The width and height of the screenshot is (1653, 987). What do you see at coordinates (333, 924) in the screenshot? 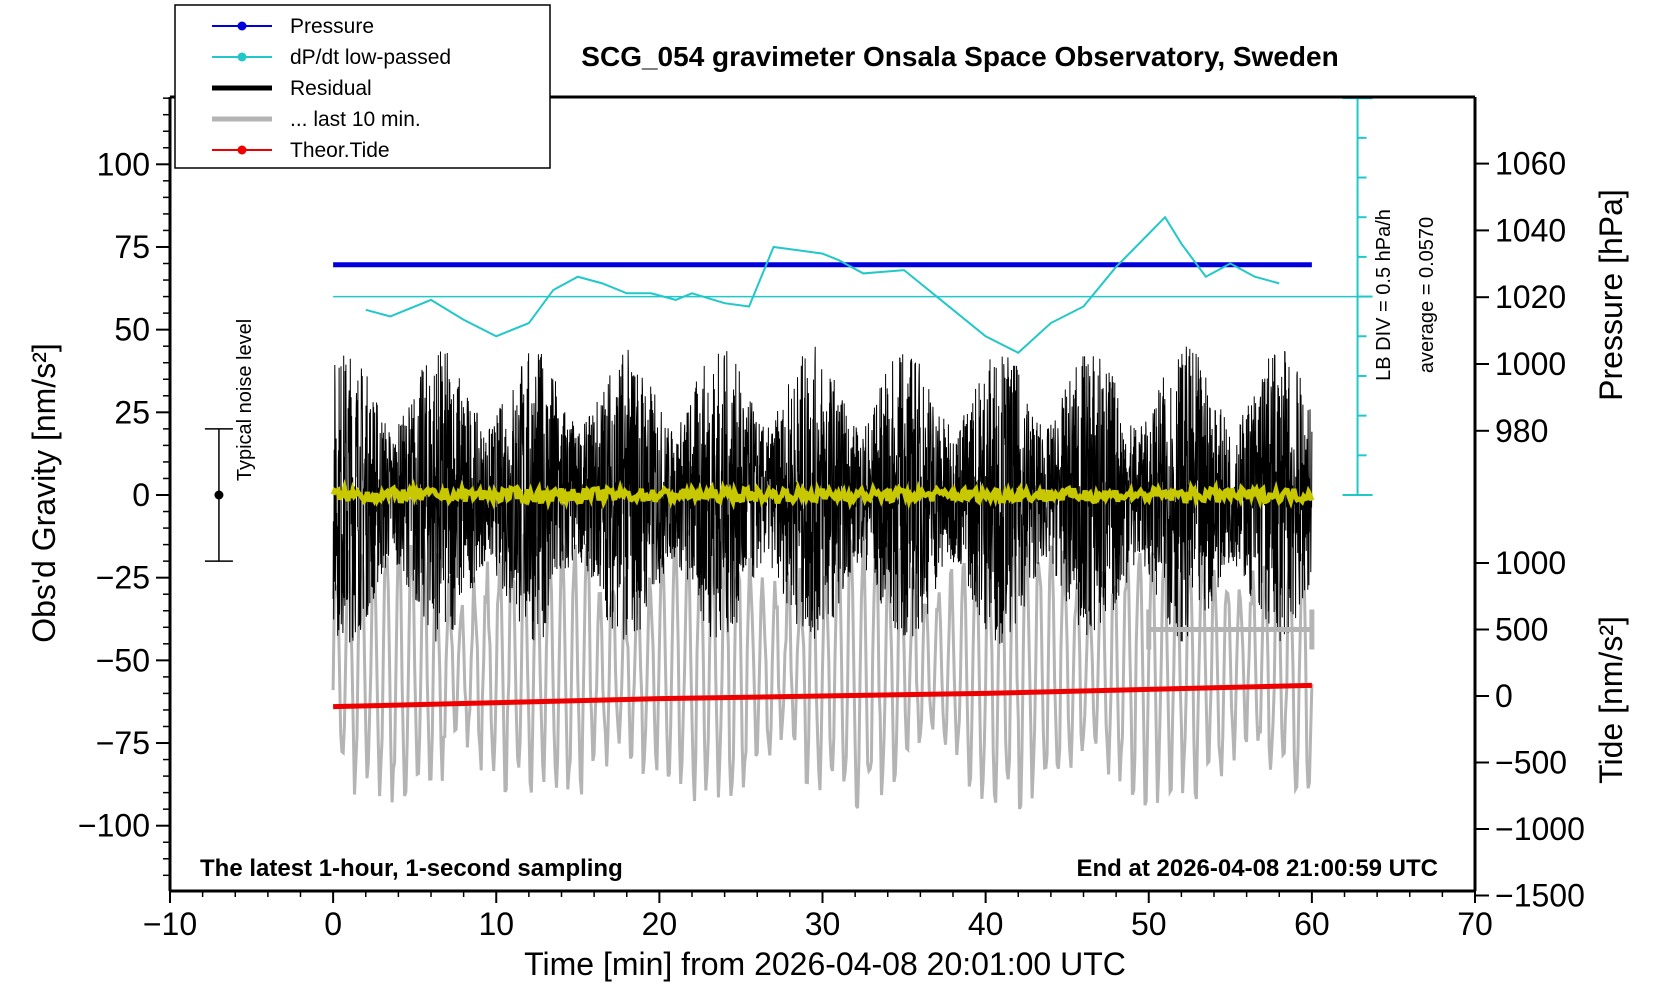
I see `x-tick-label: 0` at bounding box center [333, 924].